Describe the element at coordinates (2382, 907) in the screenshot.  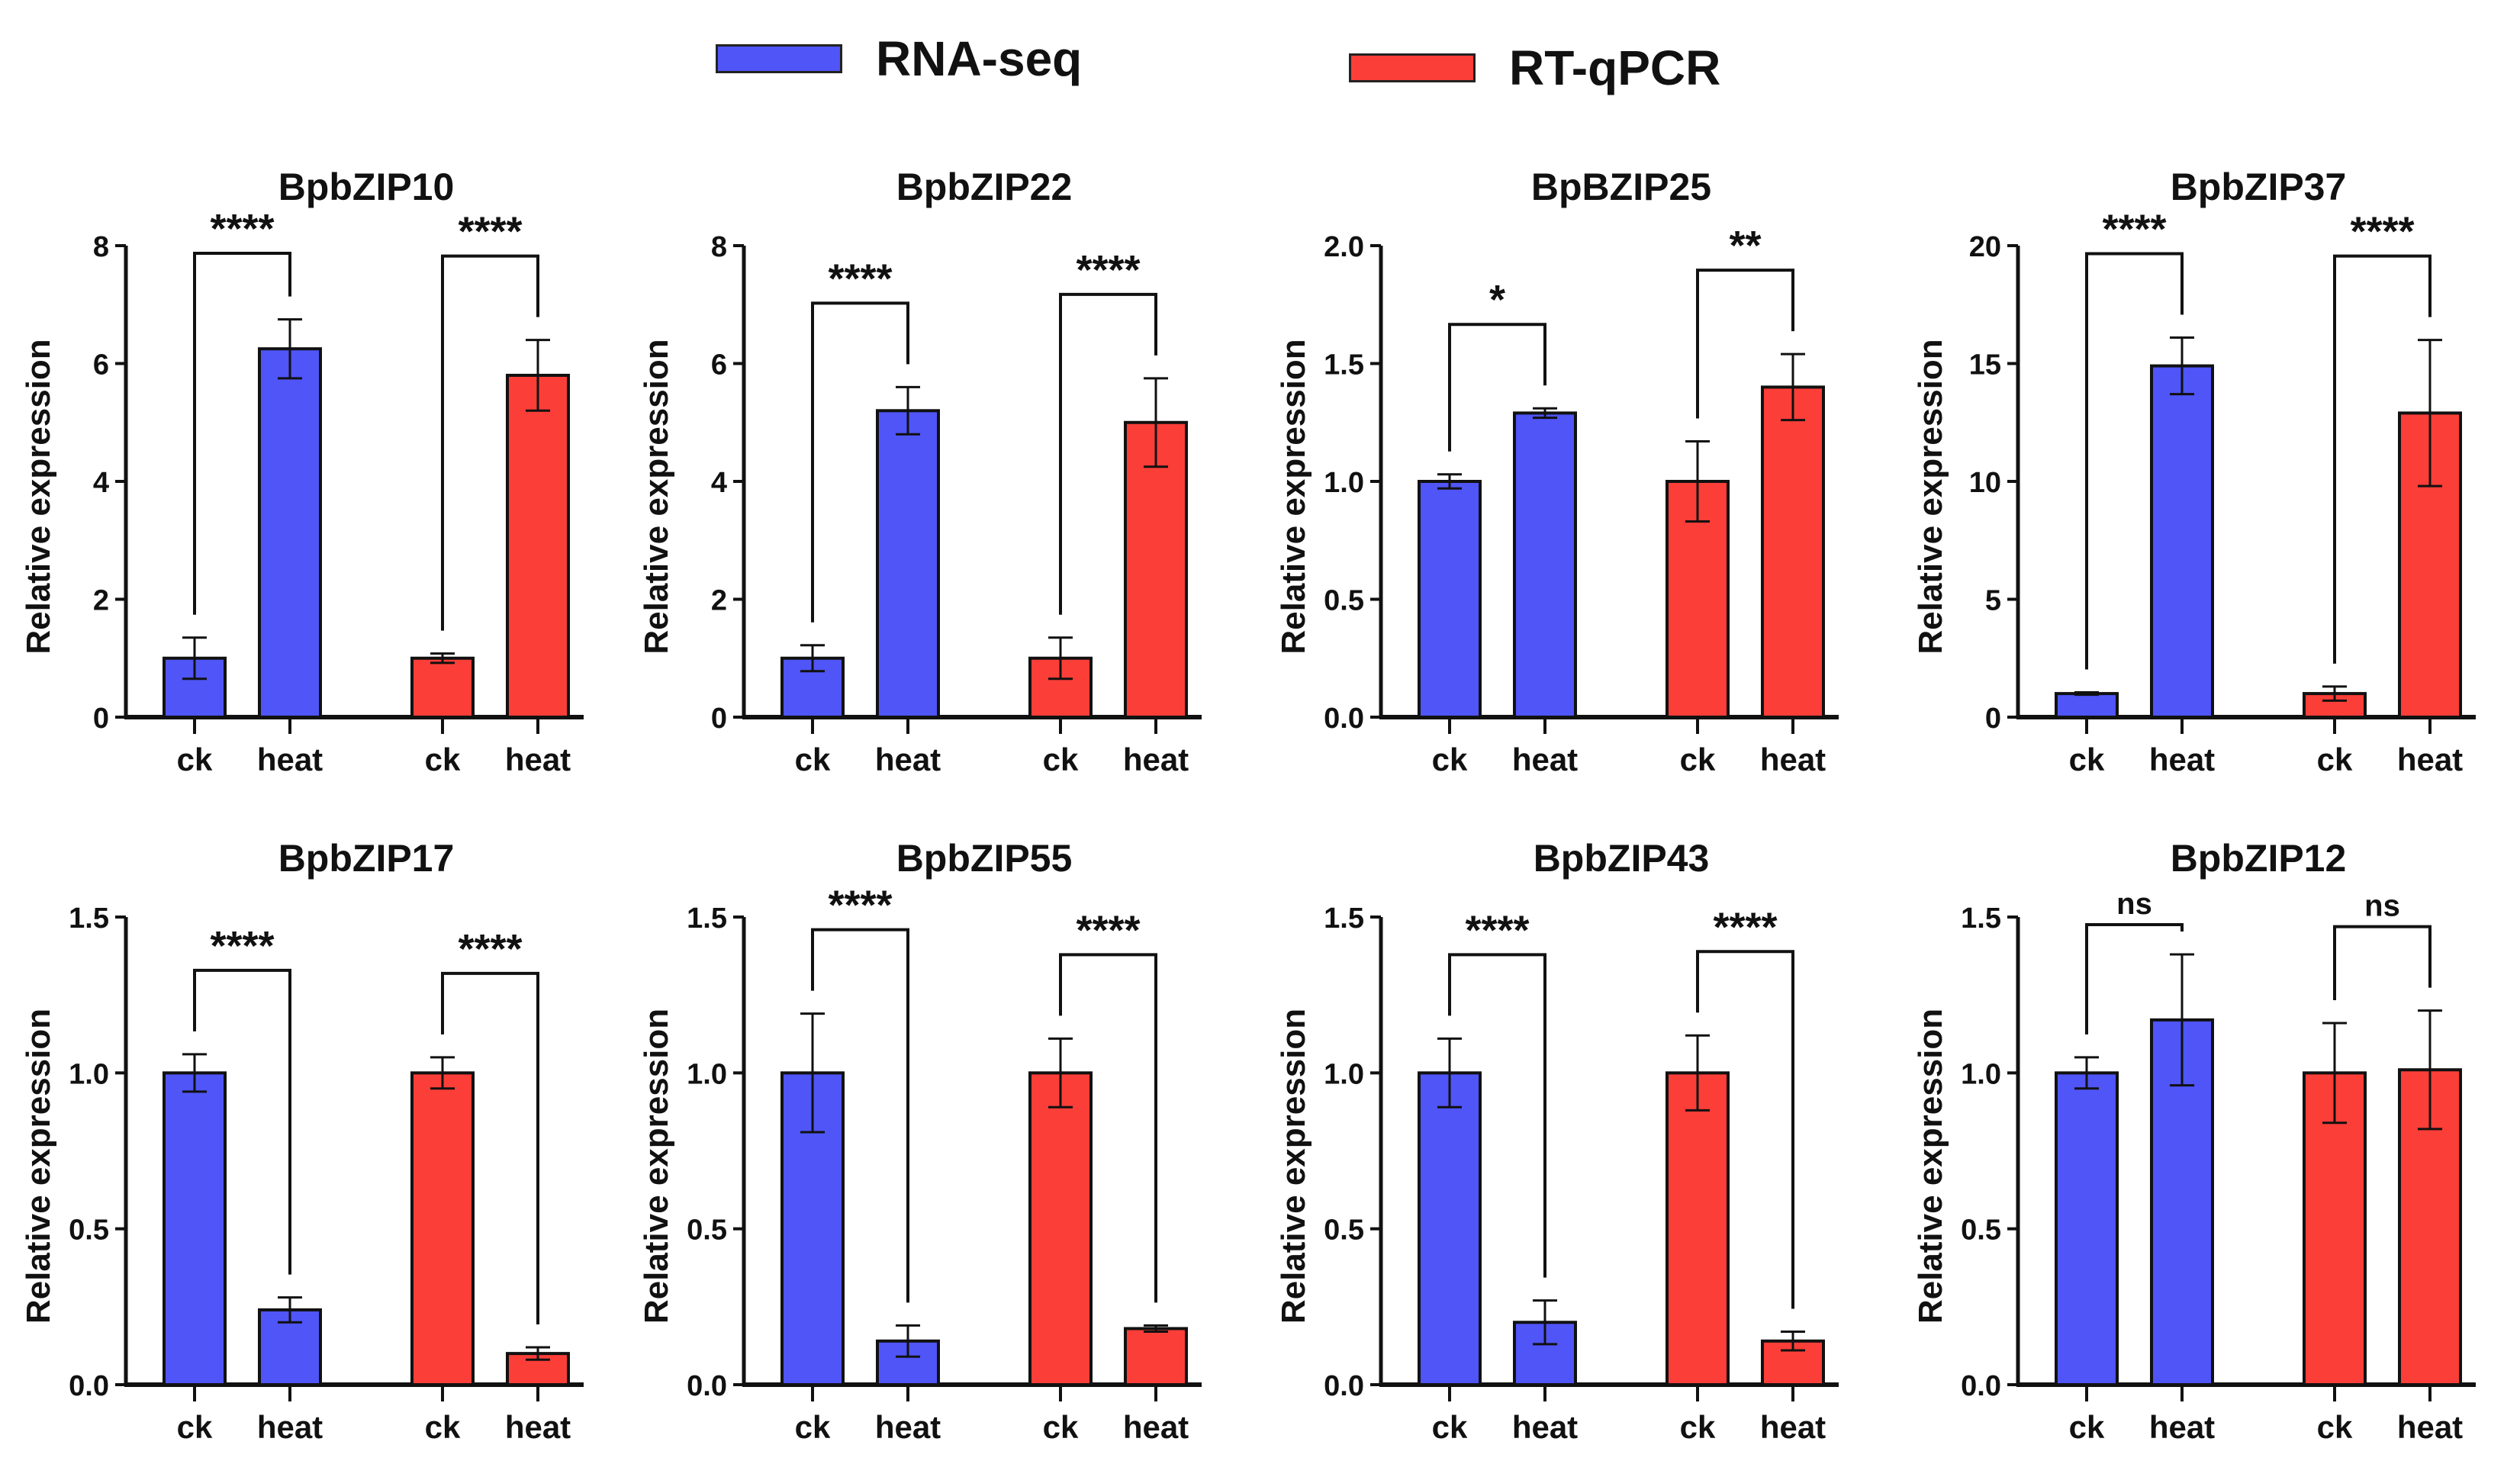
I see `significance-label: ns` at that location.